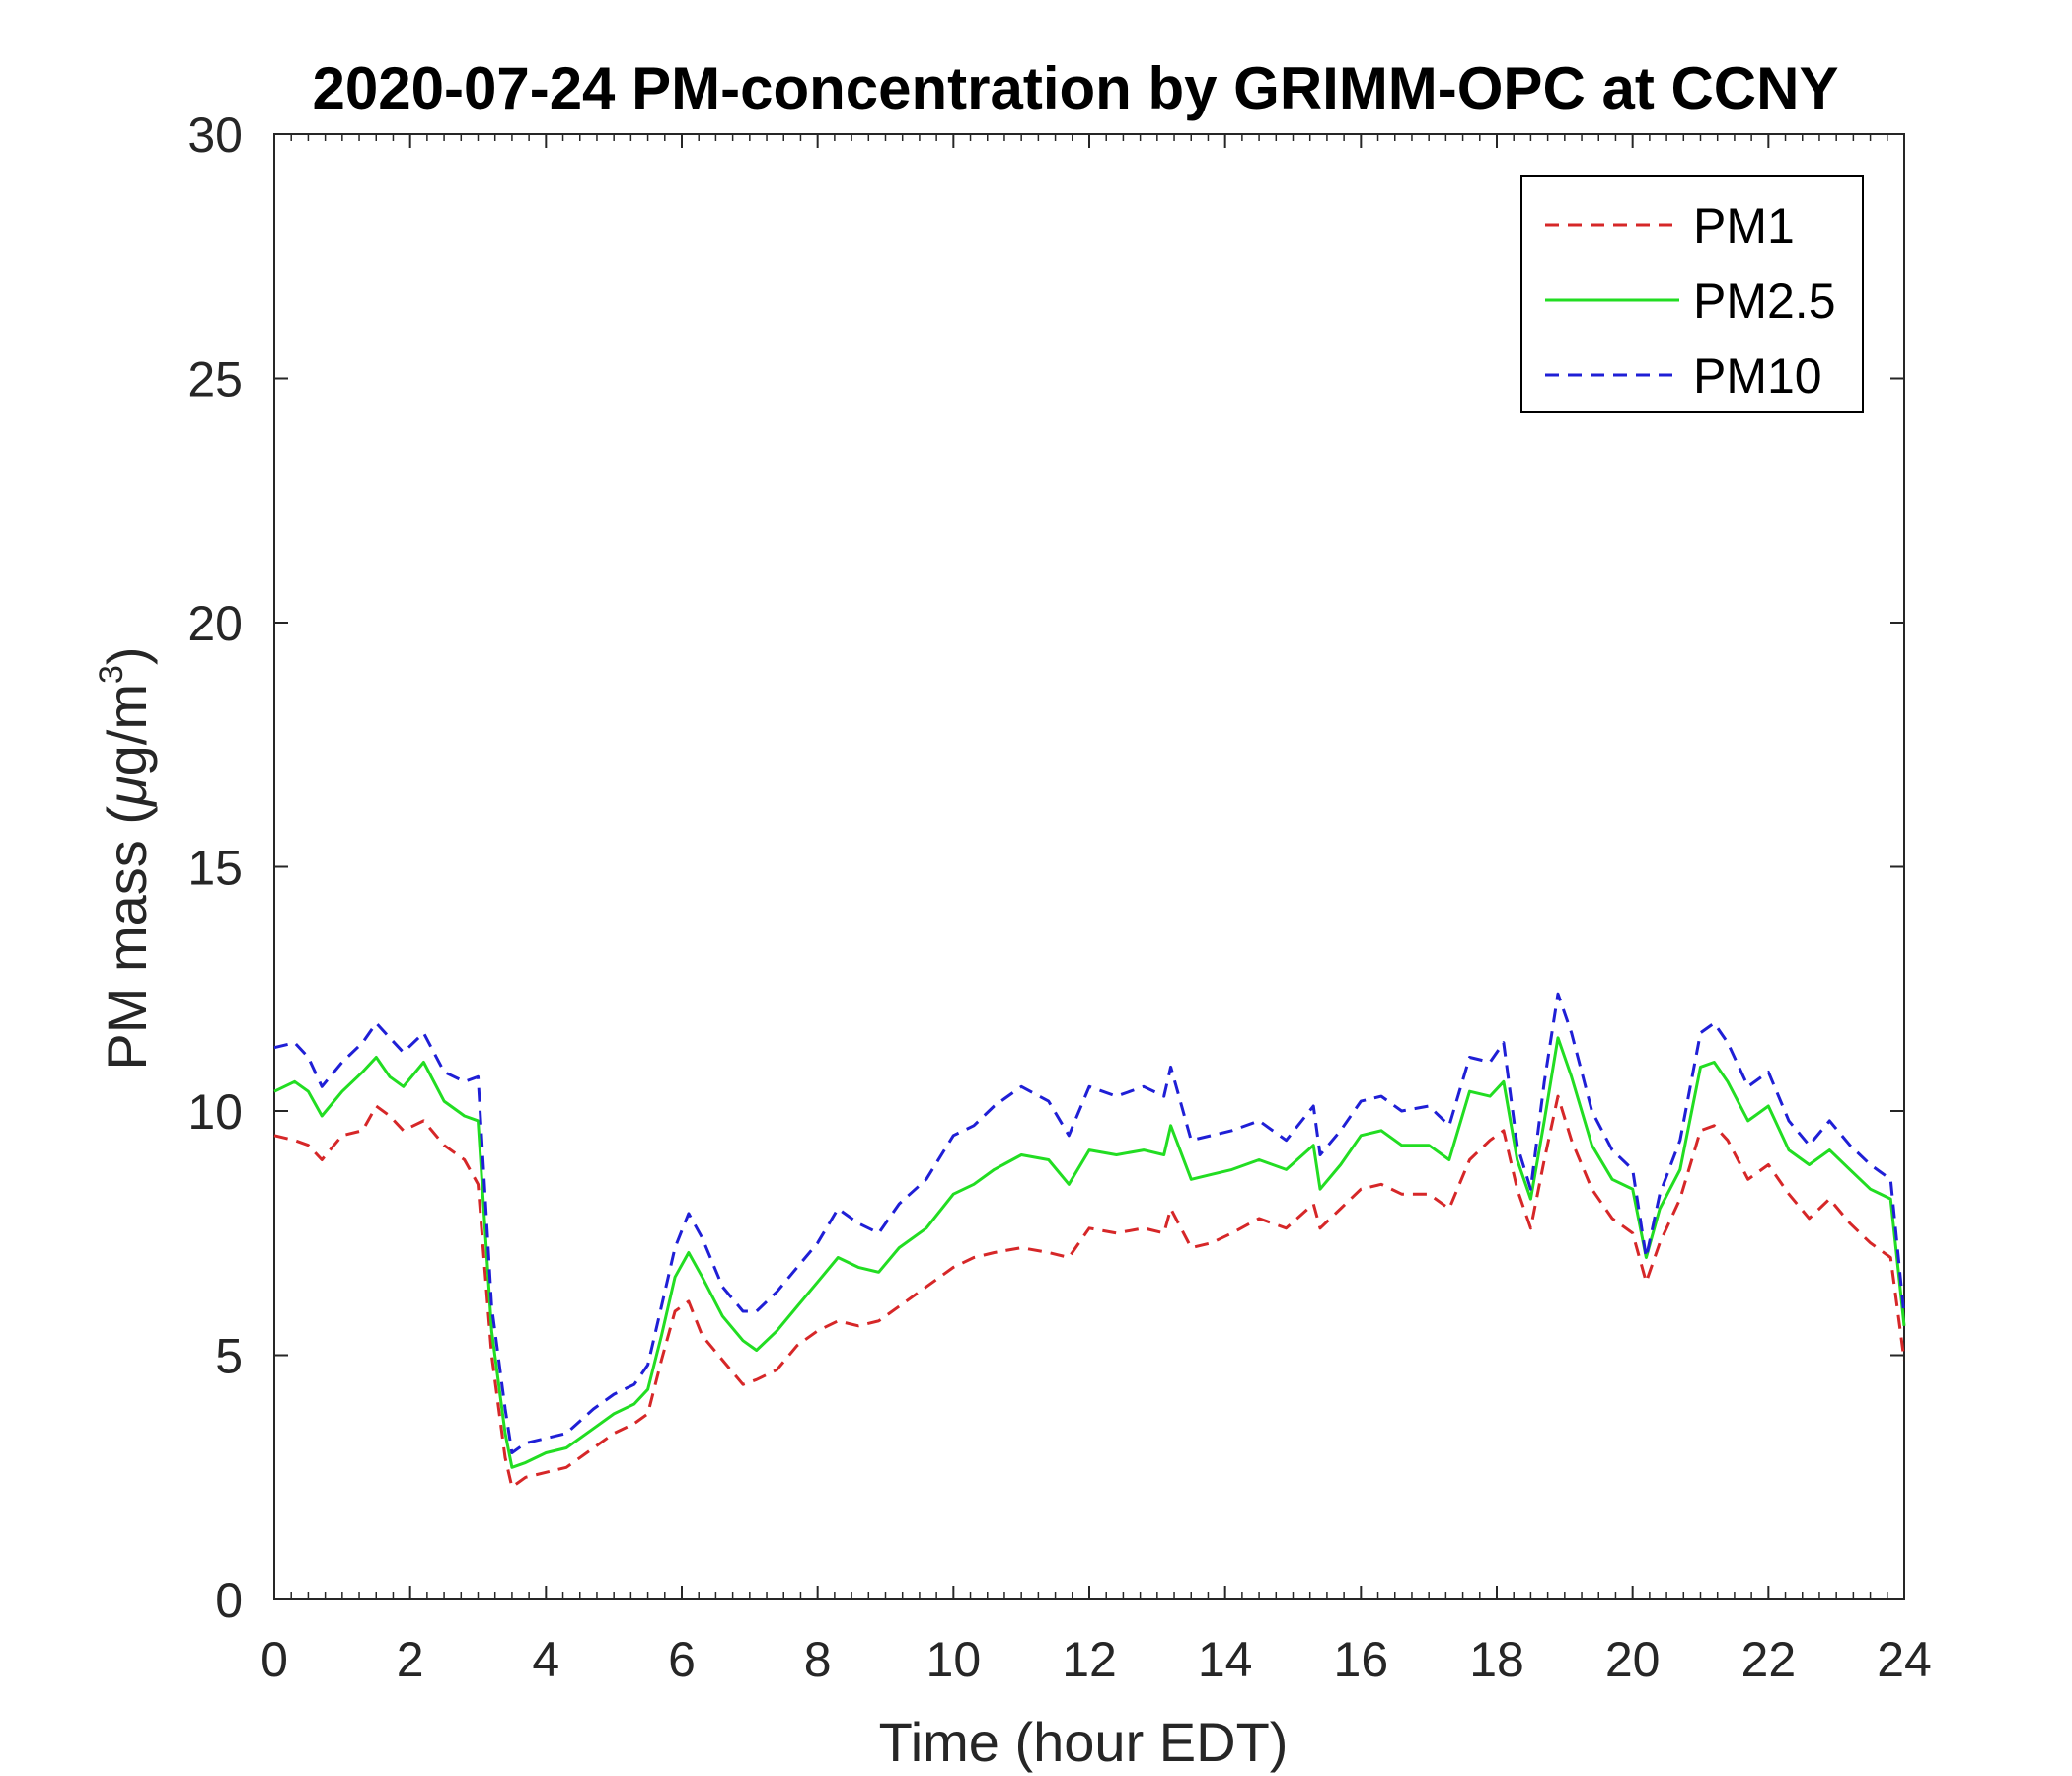 This screenshot has height=1776, width=2072. What do you see at coordinates (682, 1660) in the screenshot?
I see `x-tick-label: 6` at bounding box center [682, 1660].